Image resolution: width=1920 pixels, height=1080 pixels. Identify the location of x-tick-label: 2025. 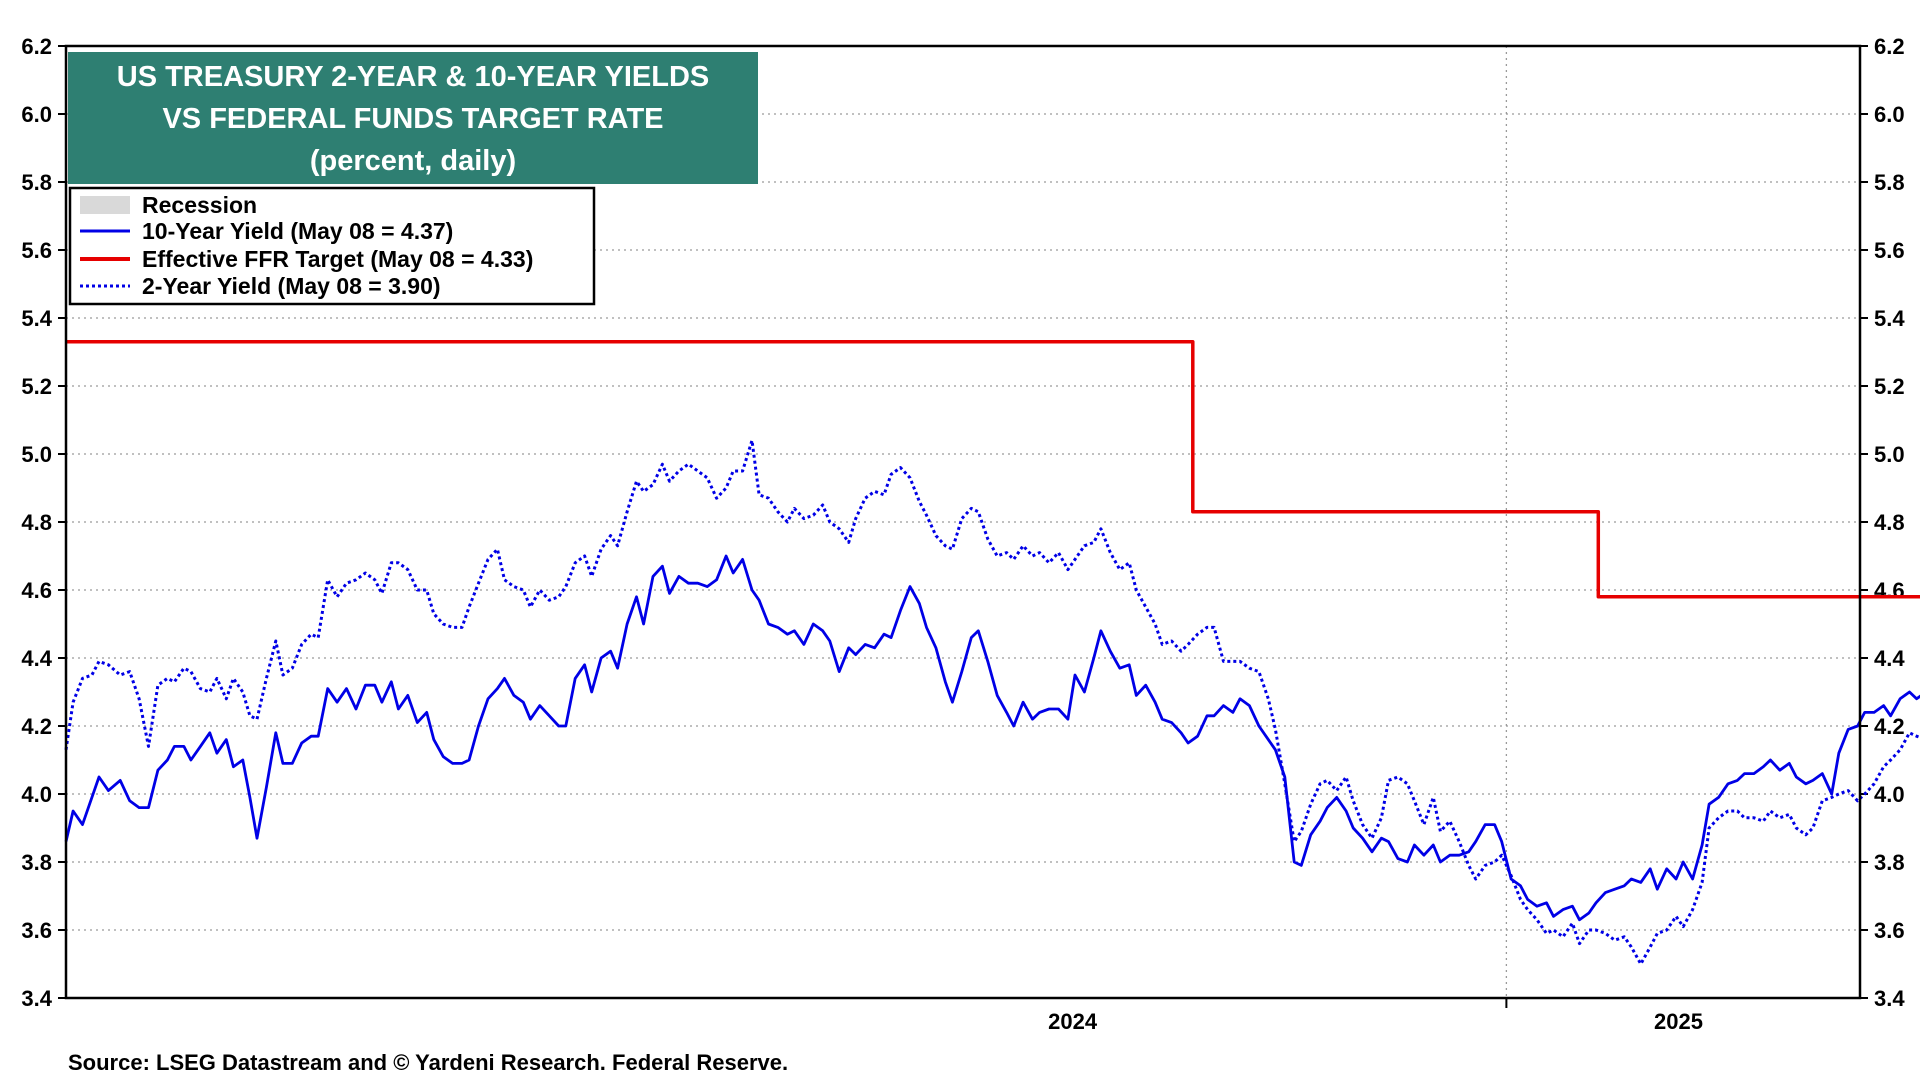
(1678, 1021).